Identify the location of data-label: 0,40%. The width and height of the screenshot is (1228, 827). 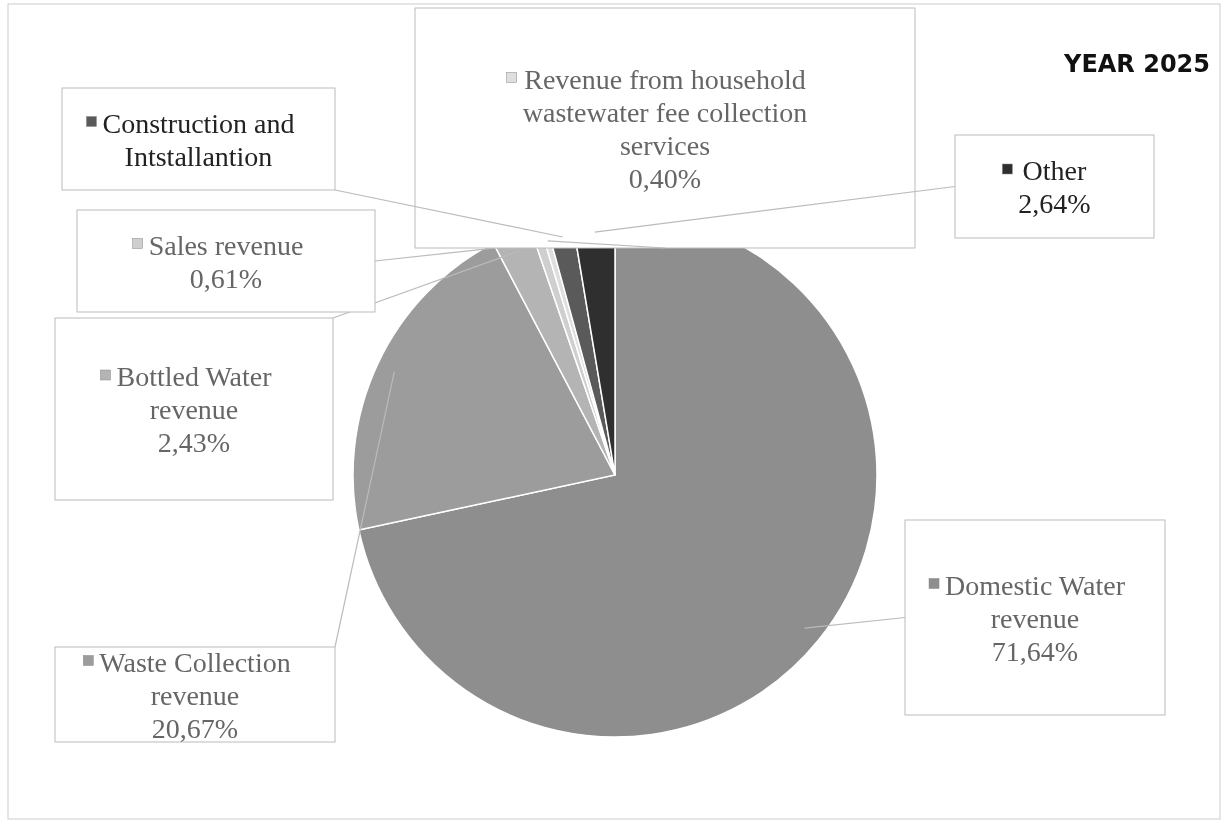
(665, 178).